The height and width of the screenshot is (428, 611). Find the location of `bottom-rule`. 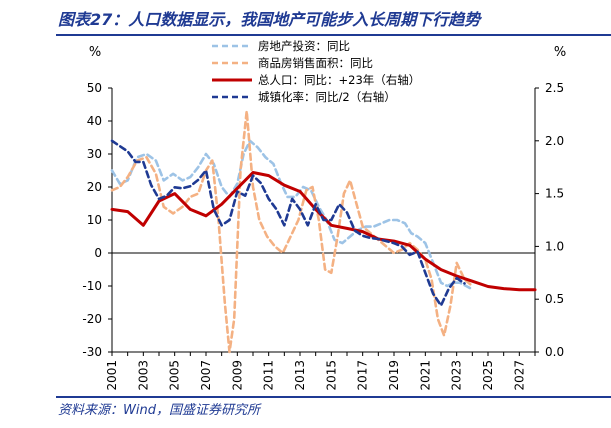

bottom-rule is located at coordinates (333, 397).